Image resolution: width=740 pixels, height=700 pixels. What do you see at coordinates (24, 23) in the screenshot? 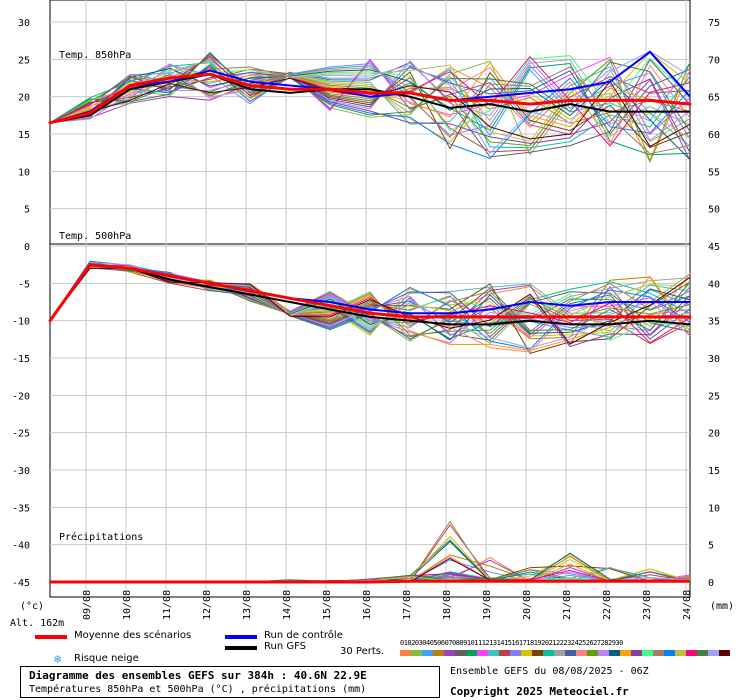
I see `left-tick-label: 30` at bounding box center [24, 23].